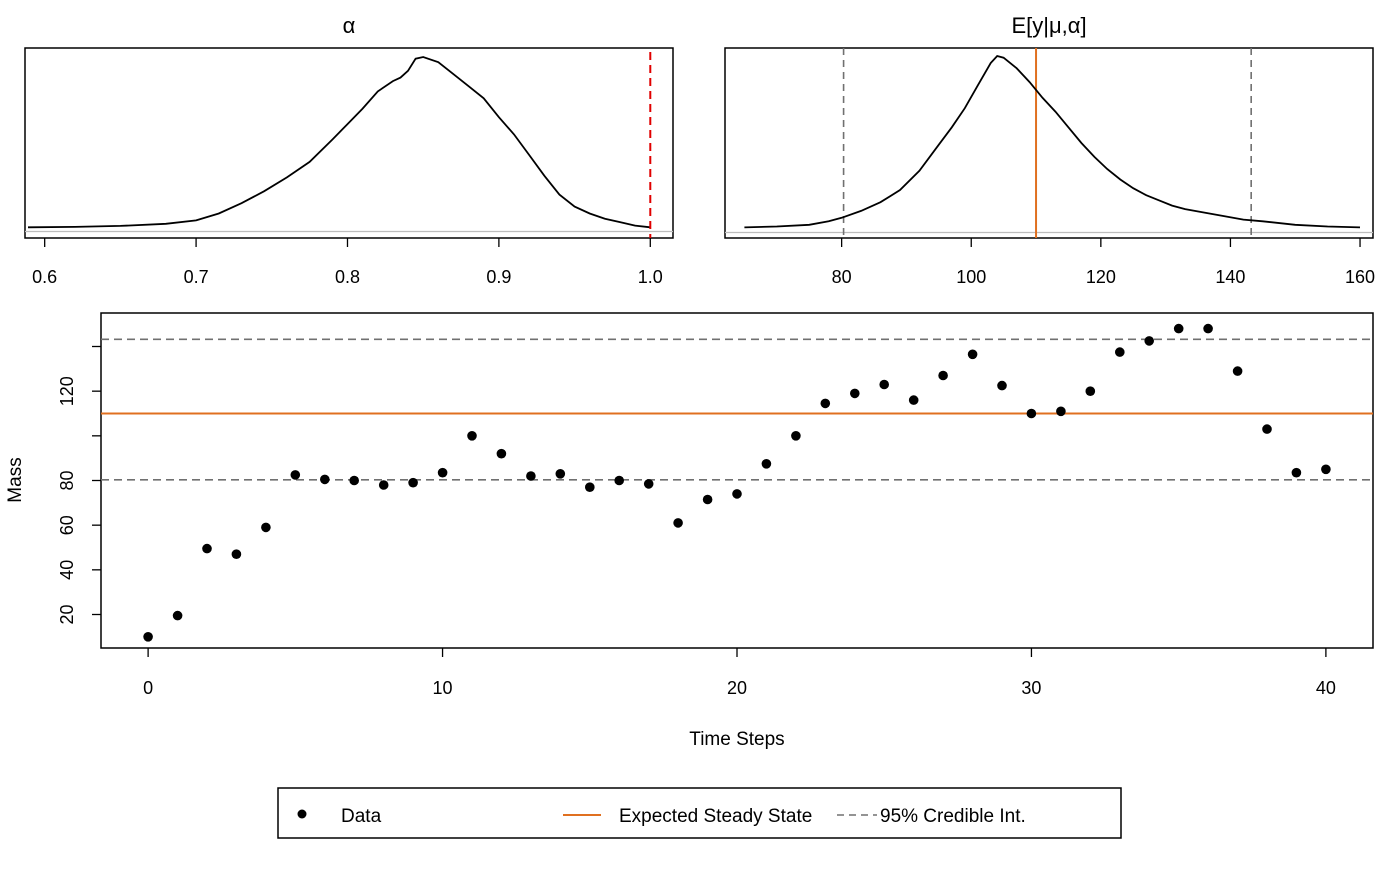 The height and width of the screenshot is (870, 1400). What do you see at coordinates (1360, 277) in the screenshot?
I see `expected-value-x-tick-label: 160` at bounding box center [1360, 277].